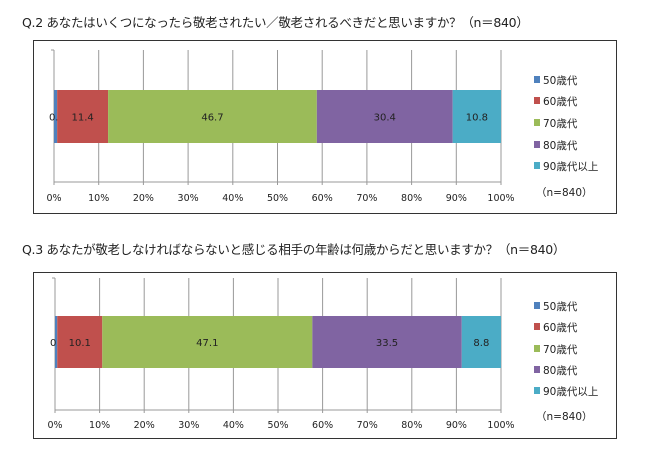 The width and height of the screenshot is (645, 462). I want to click on chart-1-tick-label: 40%, so click(232, 198).